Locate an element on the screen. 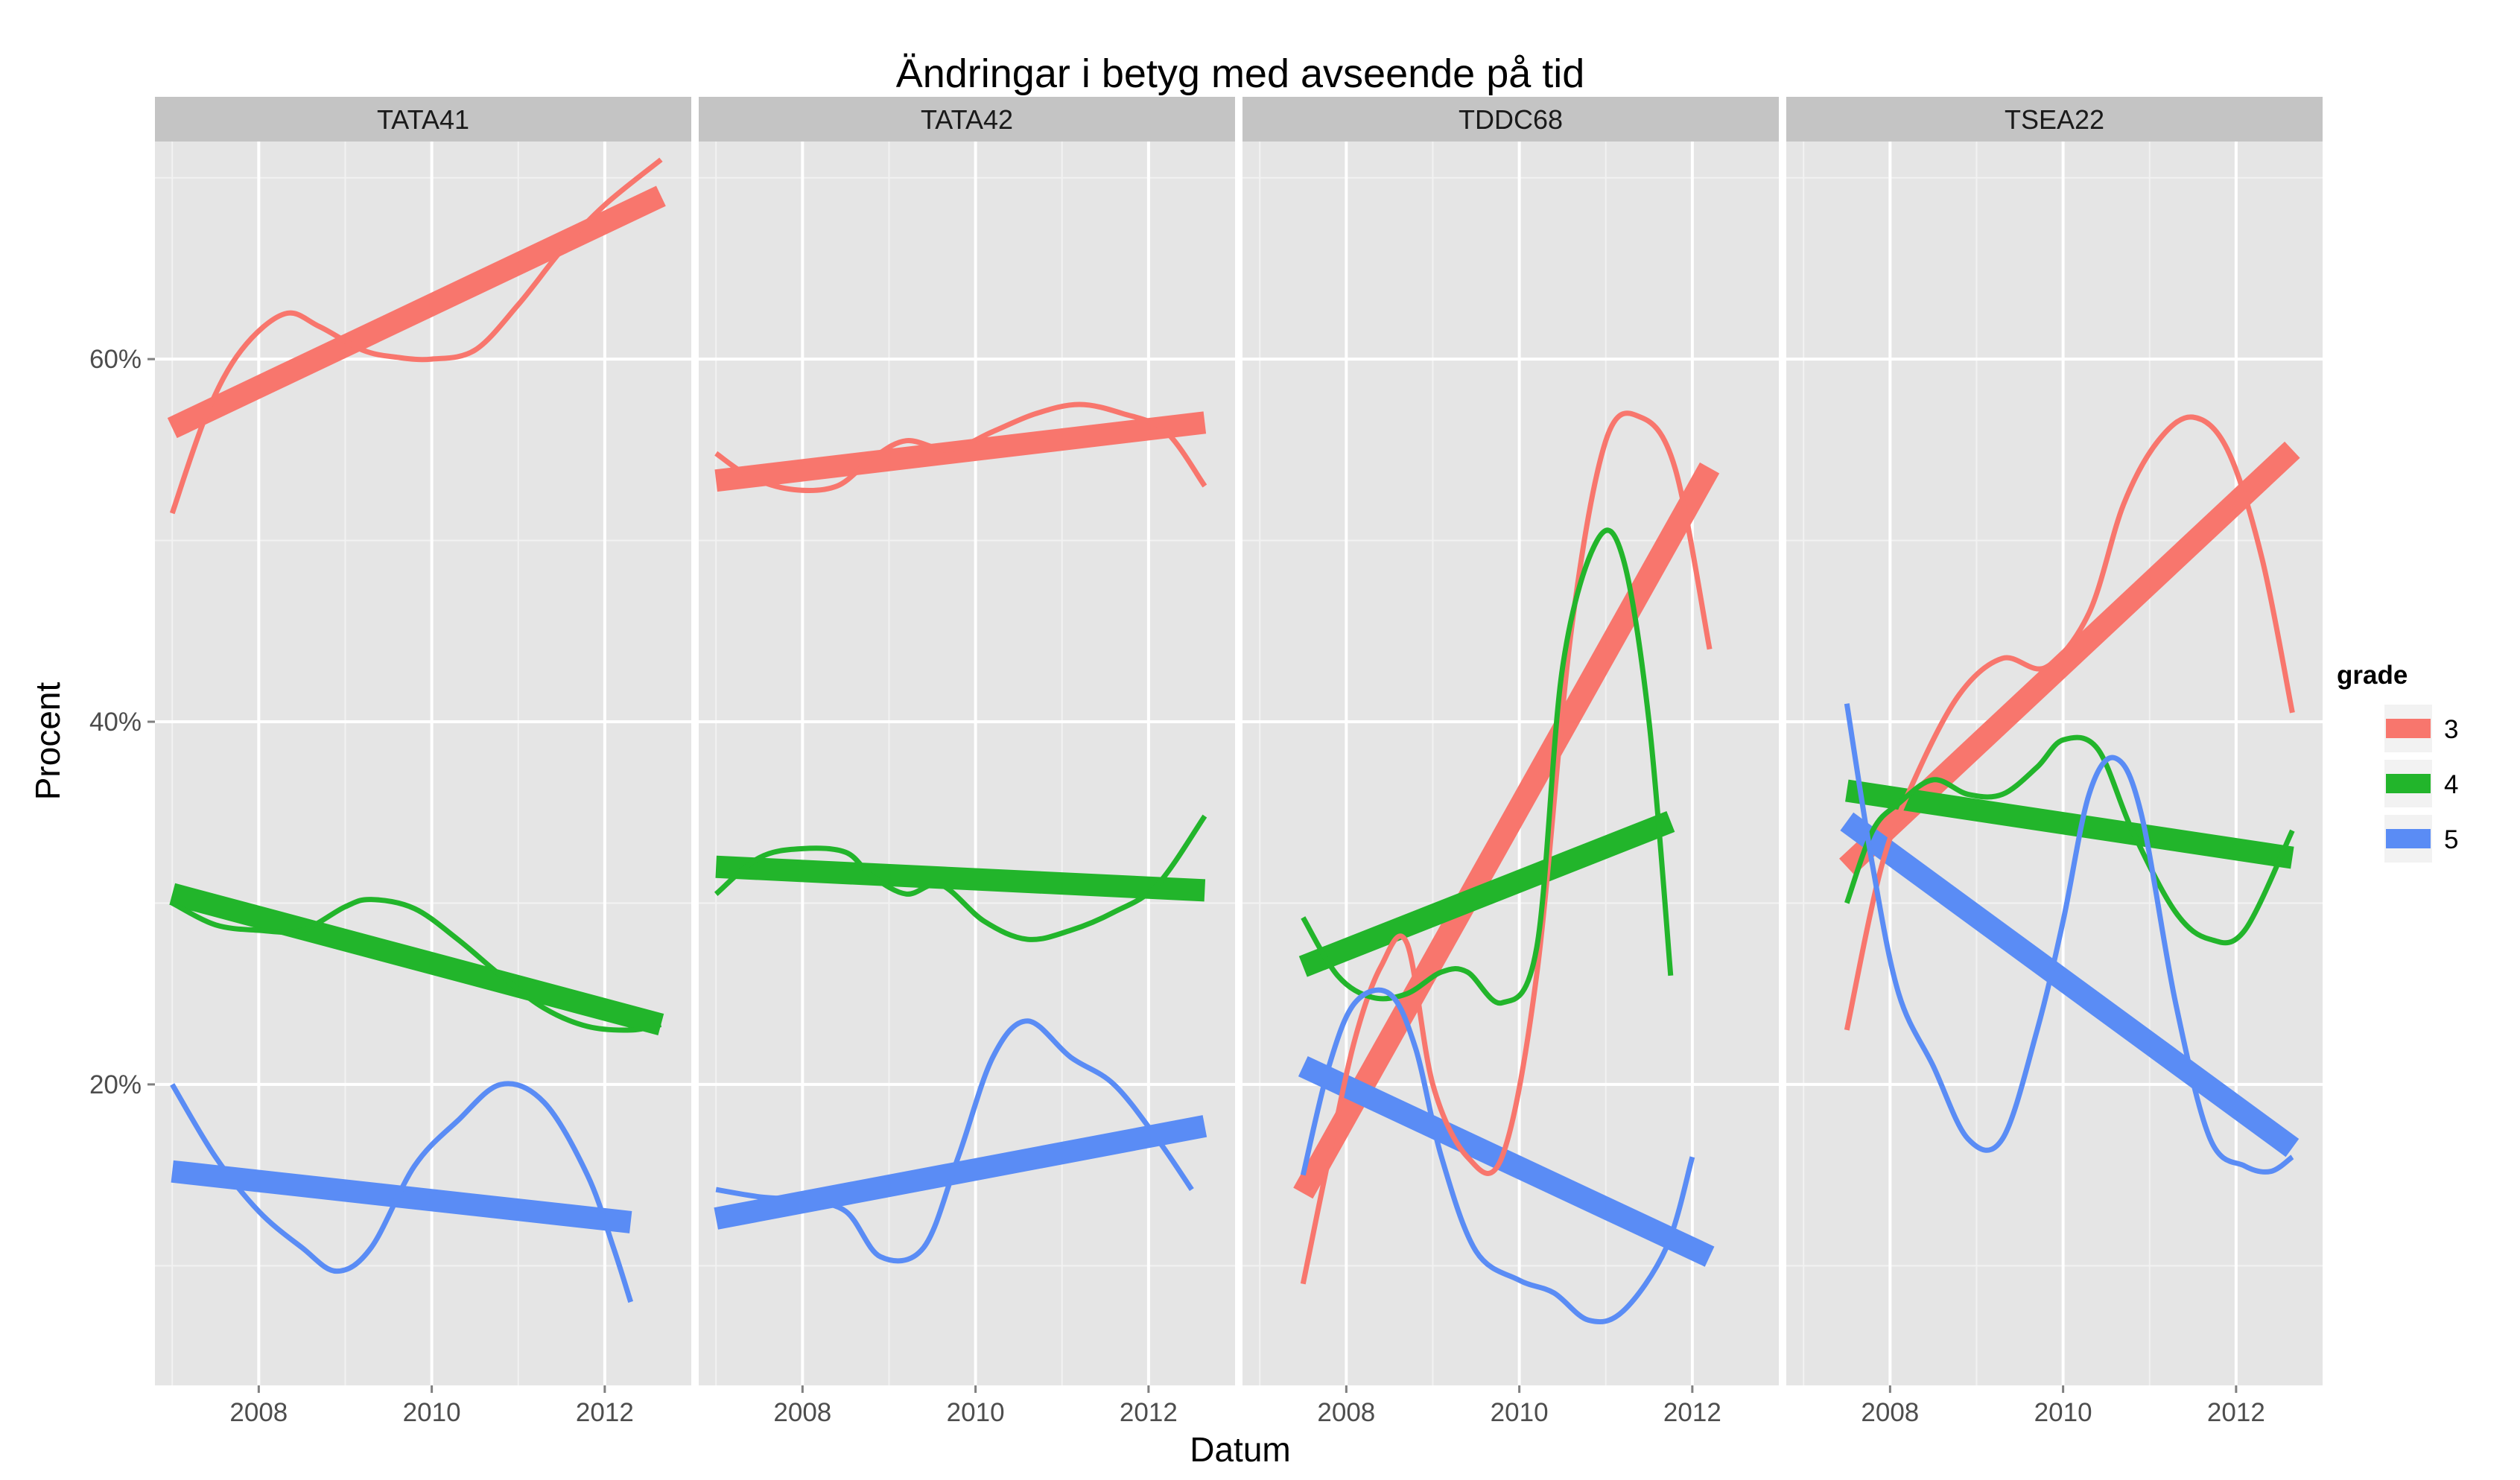 The height and width of the screenshot is (1480, 2520). legend-label-grade-5: 5 is located at coordinates (2451, 840).